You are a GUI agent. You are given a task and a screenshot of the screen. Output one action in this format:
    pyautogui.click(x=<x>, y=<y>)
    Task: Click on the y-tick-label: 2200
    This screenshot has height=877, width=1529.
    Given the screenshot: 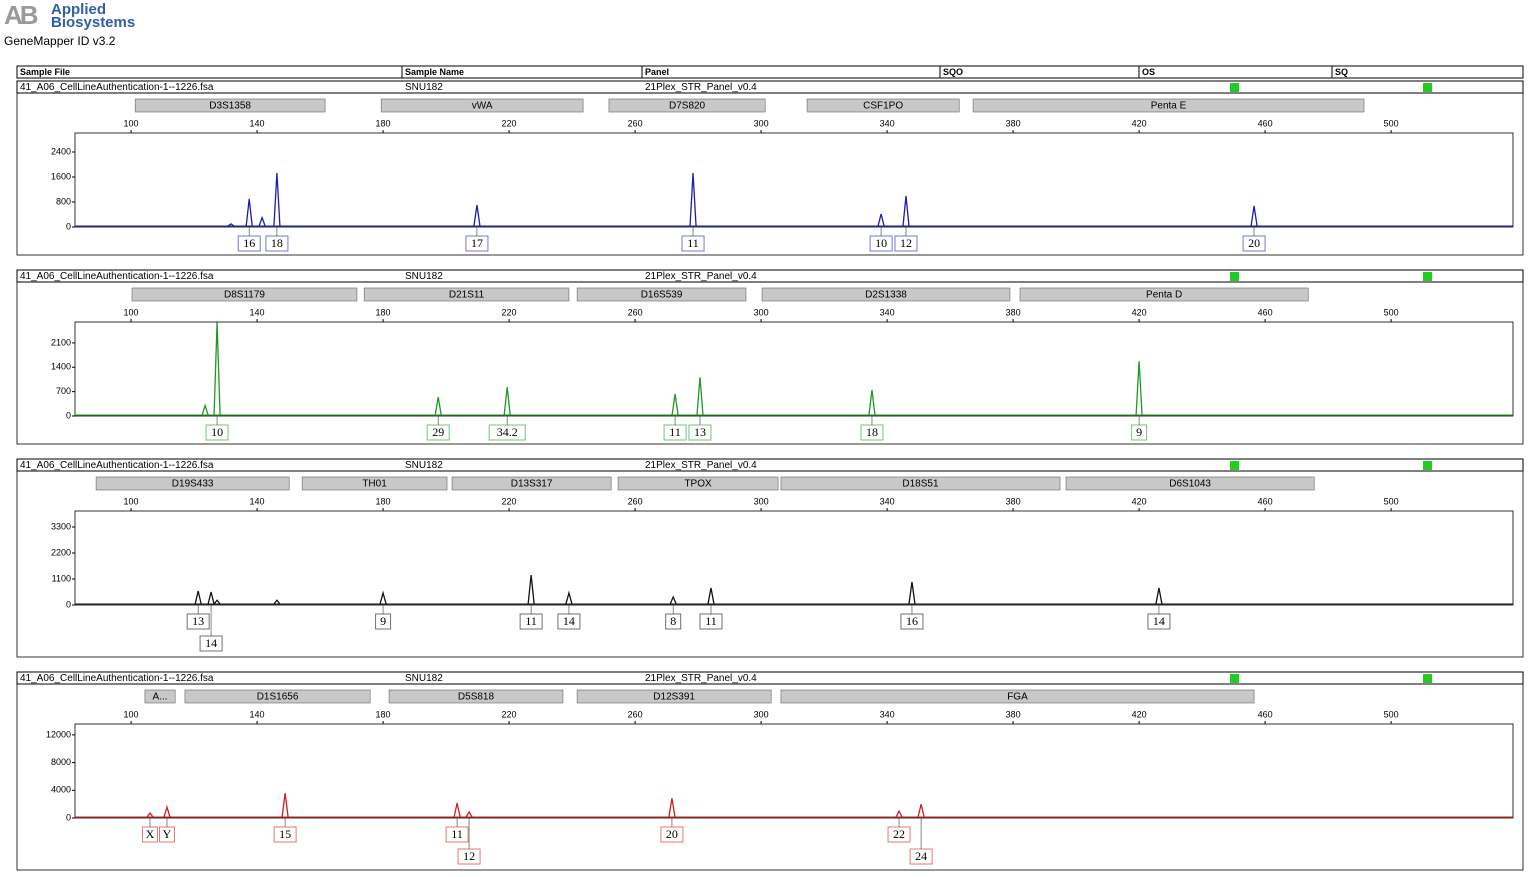 What is the action you would take?
    pyautogui.click(x=61, y=552)
    